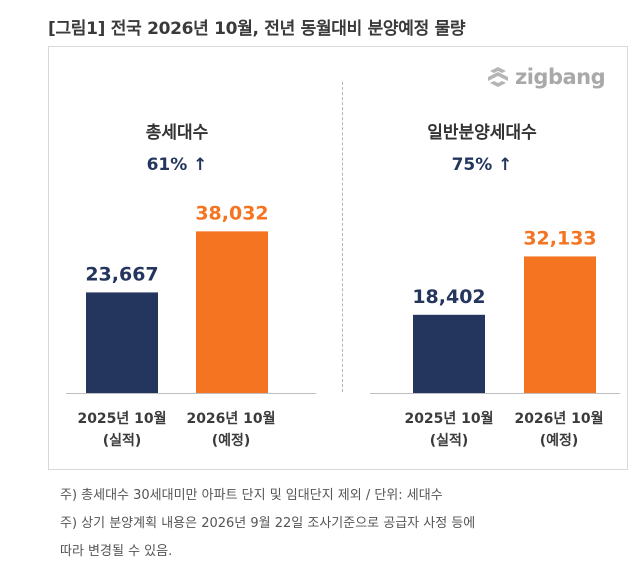  I want to click on right-xlabel-1: 2025년 10월 (실적), so click(449, 430).